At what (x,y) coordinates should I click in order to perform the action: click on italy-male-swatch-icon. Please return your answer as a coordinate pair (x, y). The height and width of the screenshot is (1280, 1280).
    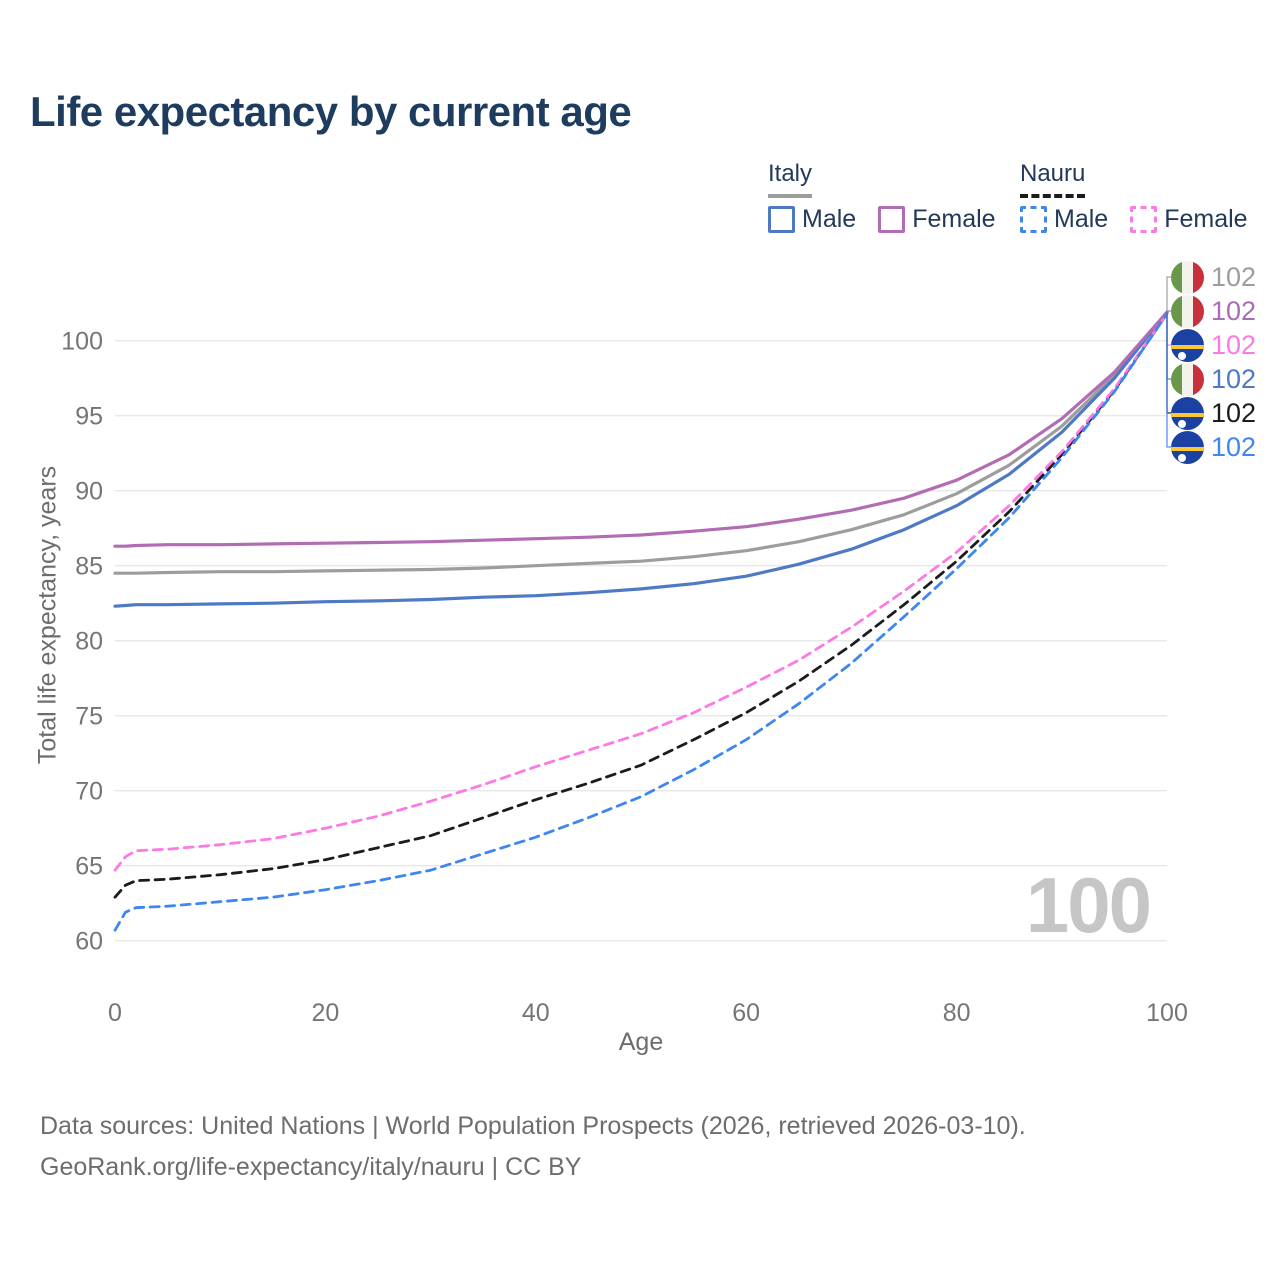
    Looking at the image, I should click on (781, 219).